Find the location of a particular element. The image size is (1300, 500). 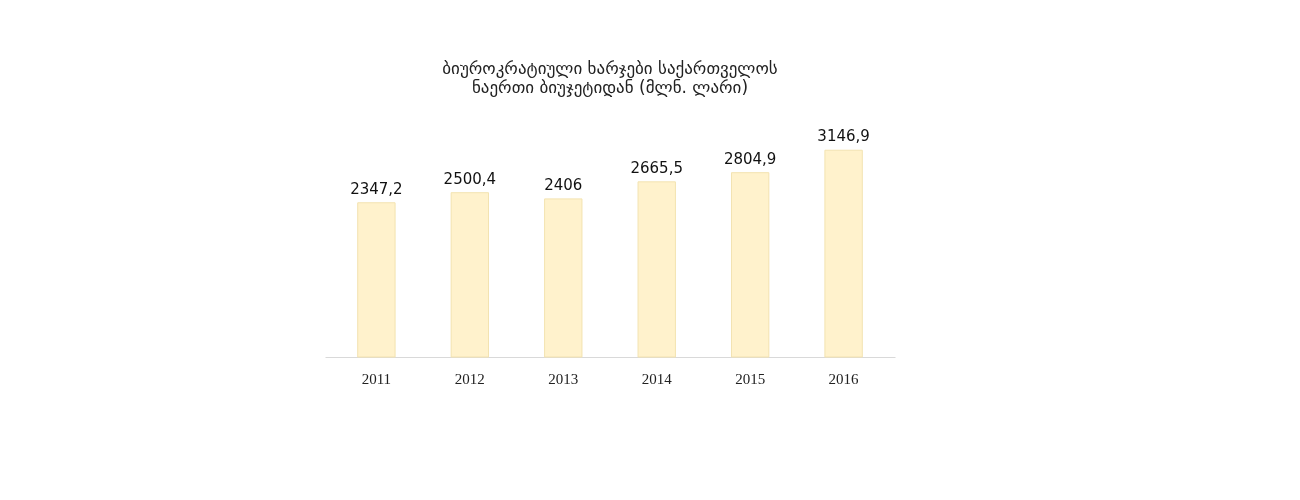

data-label: 2406 is located at coordinates (563, 184).